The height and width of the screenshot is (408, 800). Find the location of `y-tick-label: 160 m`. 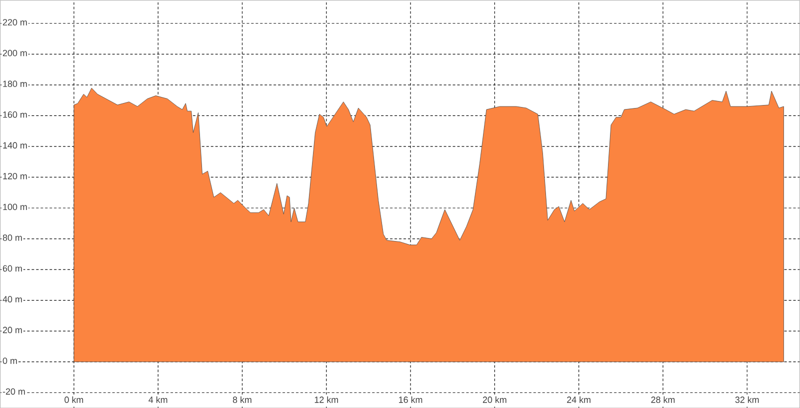

y-tick-label: 160 m is located at coordinates (15, 114).